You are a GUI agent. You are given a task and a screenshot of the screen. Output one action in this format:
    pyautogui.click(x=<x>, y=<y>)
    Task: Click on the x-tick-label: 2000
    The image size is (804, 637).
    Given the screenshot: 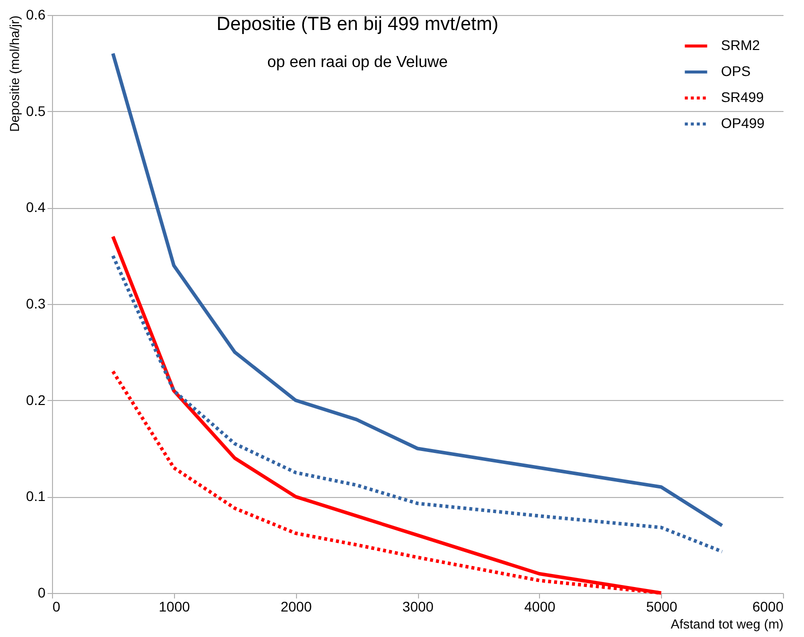 What is the action you would take?
    pyautogui.click(x=296, y=606)
    